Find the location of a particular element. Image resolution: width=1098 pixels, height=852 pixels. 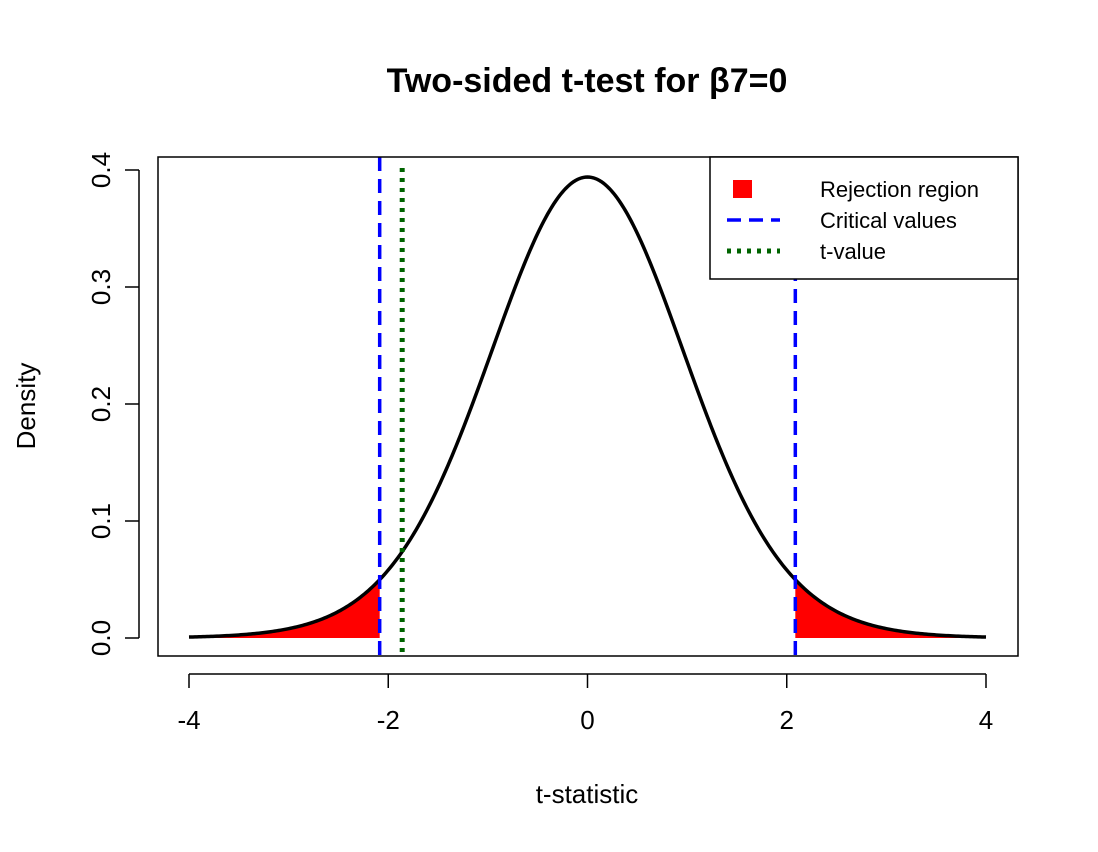

legend: Rejection region Critical values t-value is located at coordinates (864, 218).